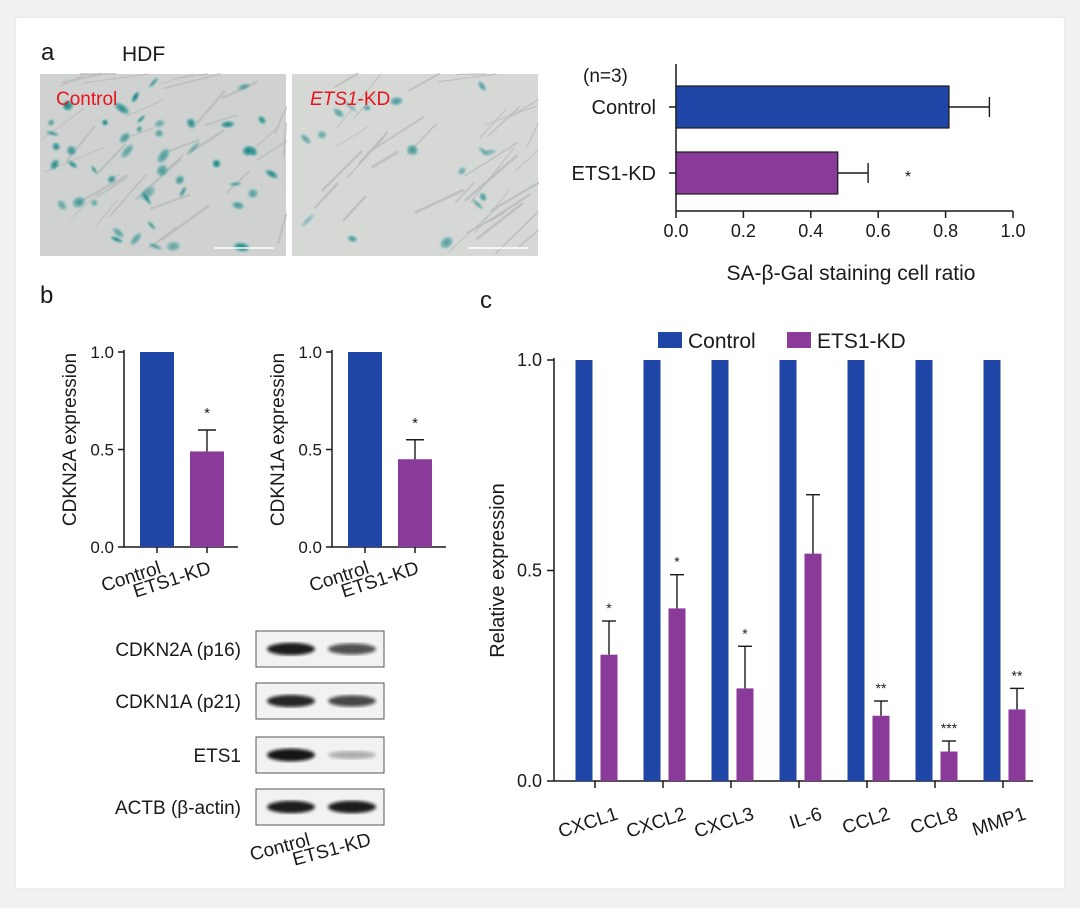 The width and height of the screenshot is (1080, 908). I want to click on micrograph-control-label: Control, so click(86, 99).